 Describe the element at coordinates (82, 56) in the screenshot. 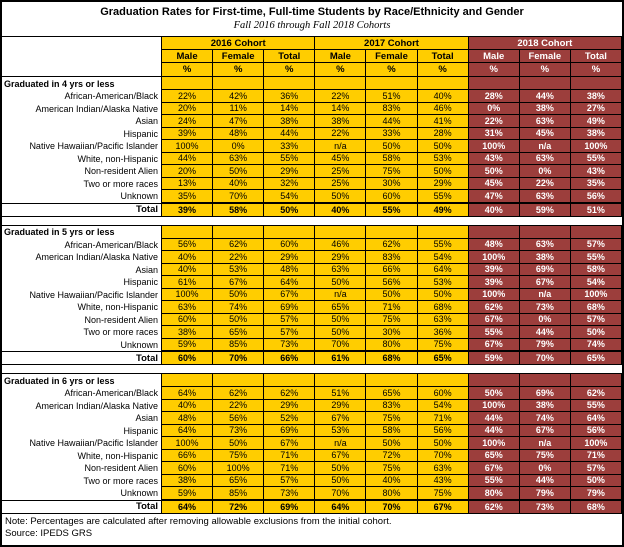

I see `corner-cell` at that location.